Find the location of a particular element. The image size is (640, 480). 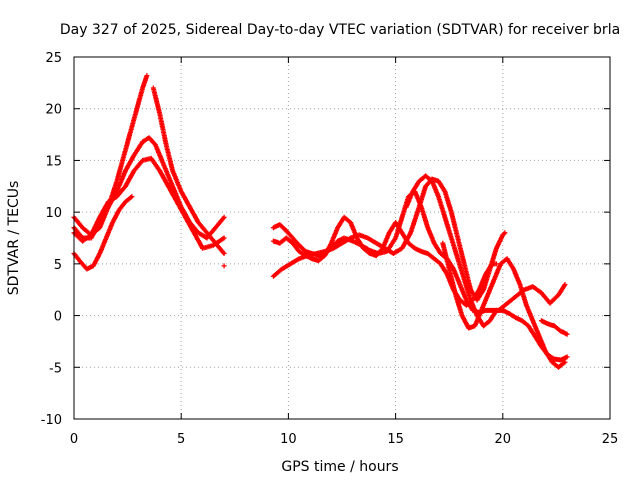

x-tick-label: 25 is located at coordinates (610, 439).